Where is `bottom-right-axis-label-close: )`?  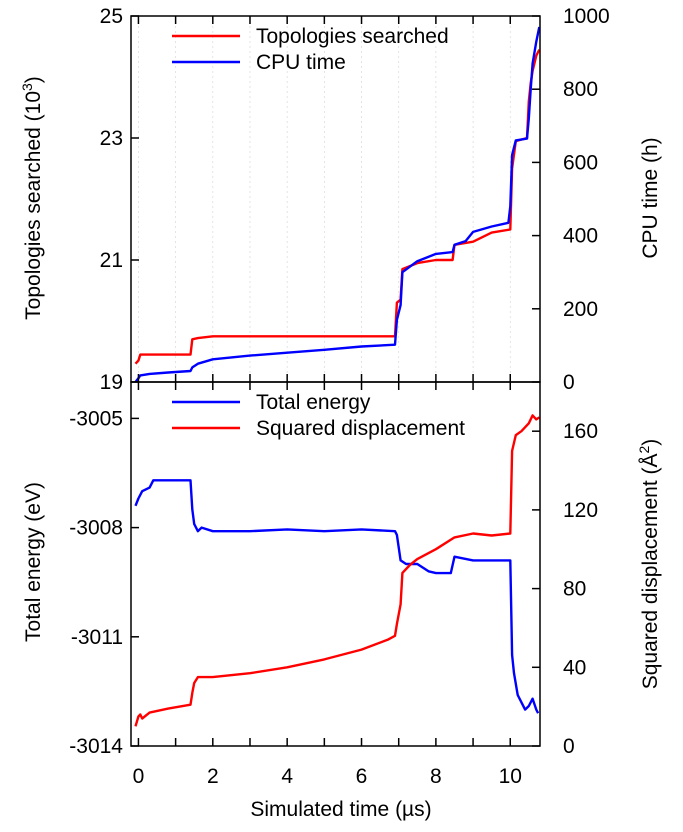
bottom-right-axis-label-close: ) is located at coordinates (650, 442).